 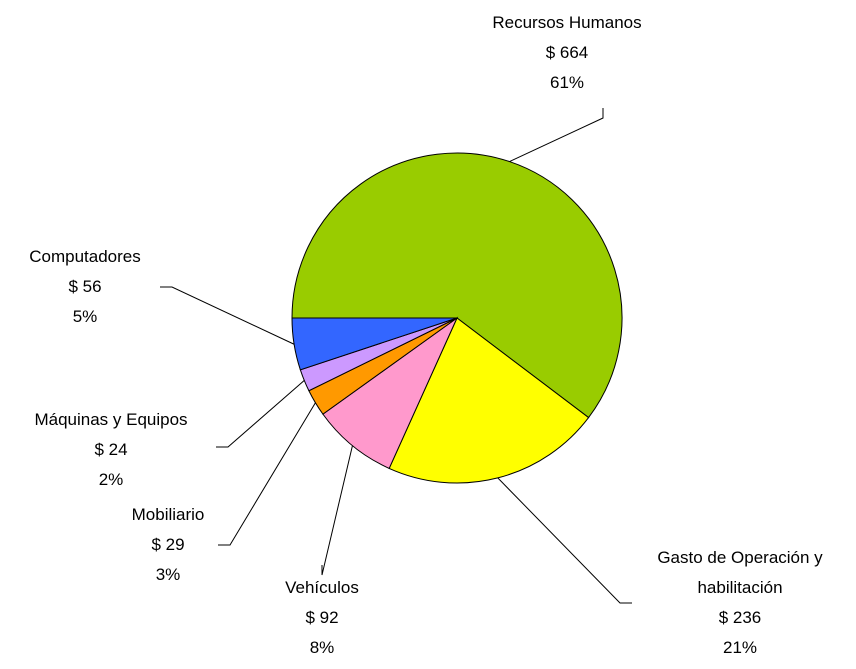 I want to click on value-label: $ 29, so click(x=167, y=544).